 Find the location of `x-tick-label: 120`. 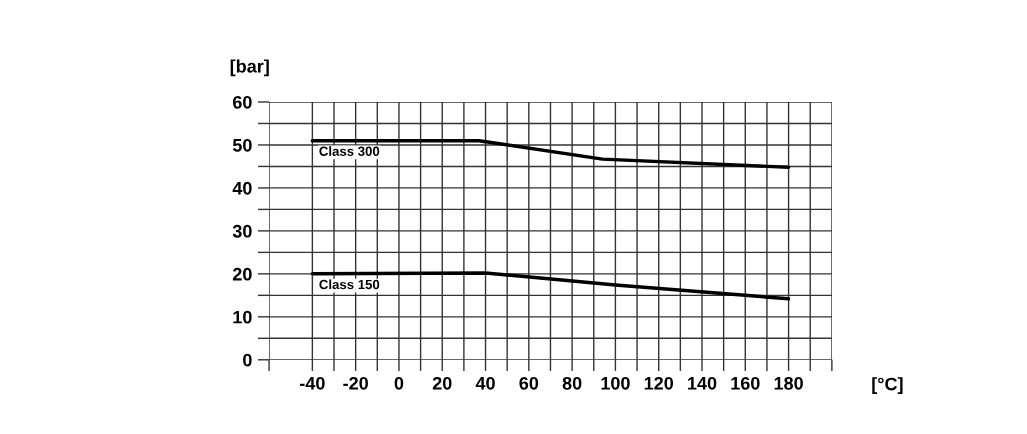

x-tick-label: 120 is located at coordinates (659, 383).